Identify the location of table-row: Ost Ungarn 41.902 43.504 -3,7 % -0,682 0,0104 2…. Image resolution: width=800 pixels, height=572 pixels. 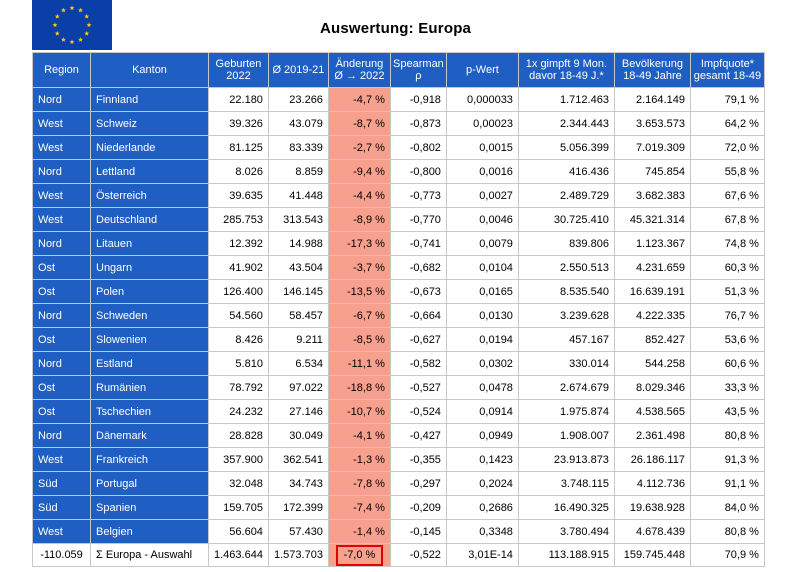
(398, 267).